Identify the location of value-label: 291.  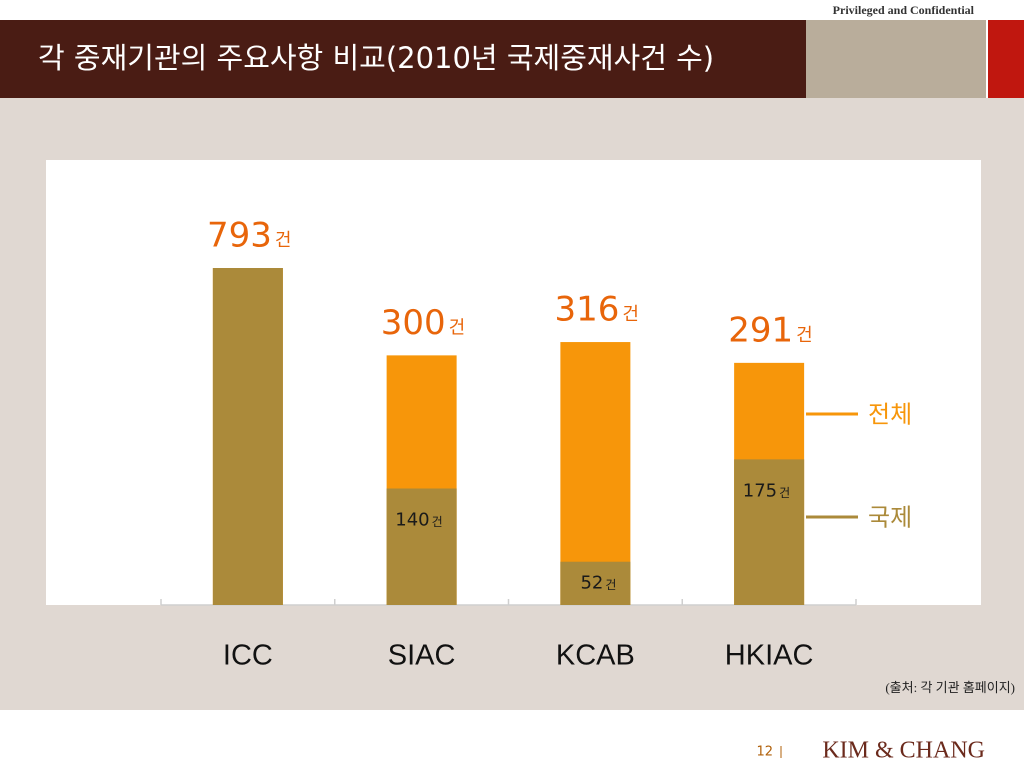
(760, 330).